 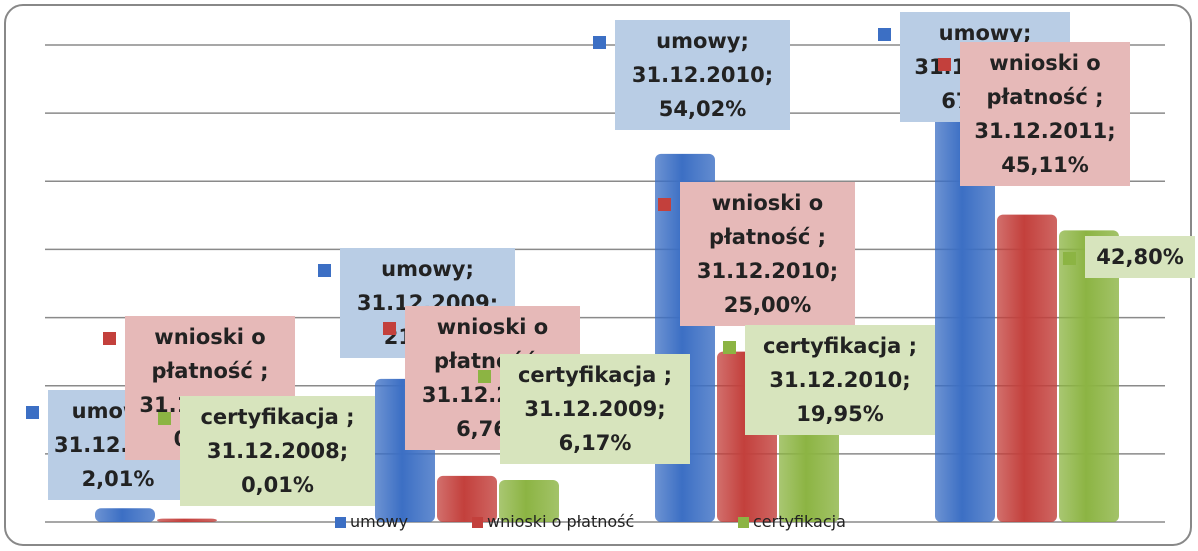 I want to click on data-label: wnioski o płatność ; 31.12.2010; 25,00%, so click(x=767, y=254).